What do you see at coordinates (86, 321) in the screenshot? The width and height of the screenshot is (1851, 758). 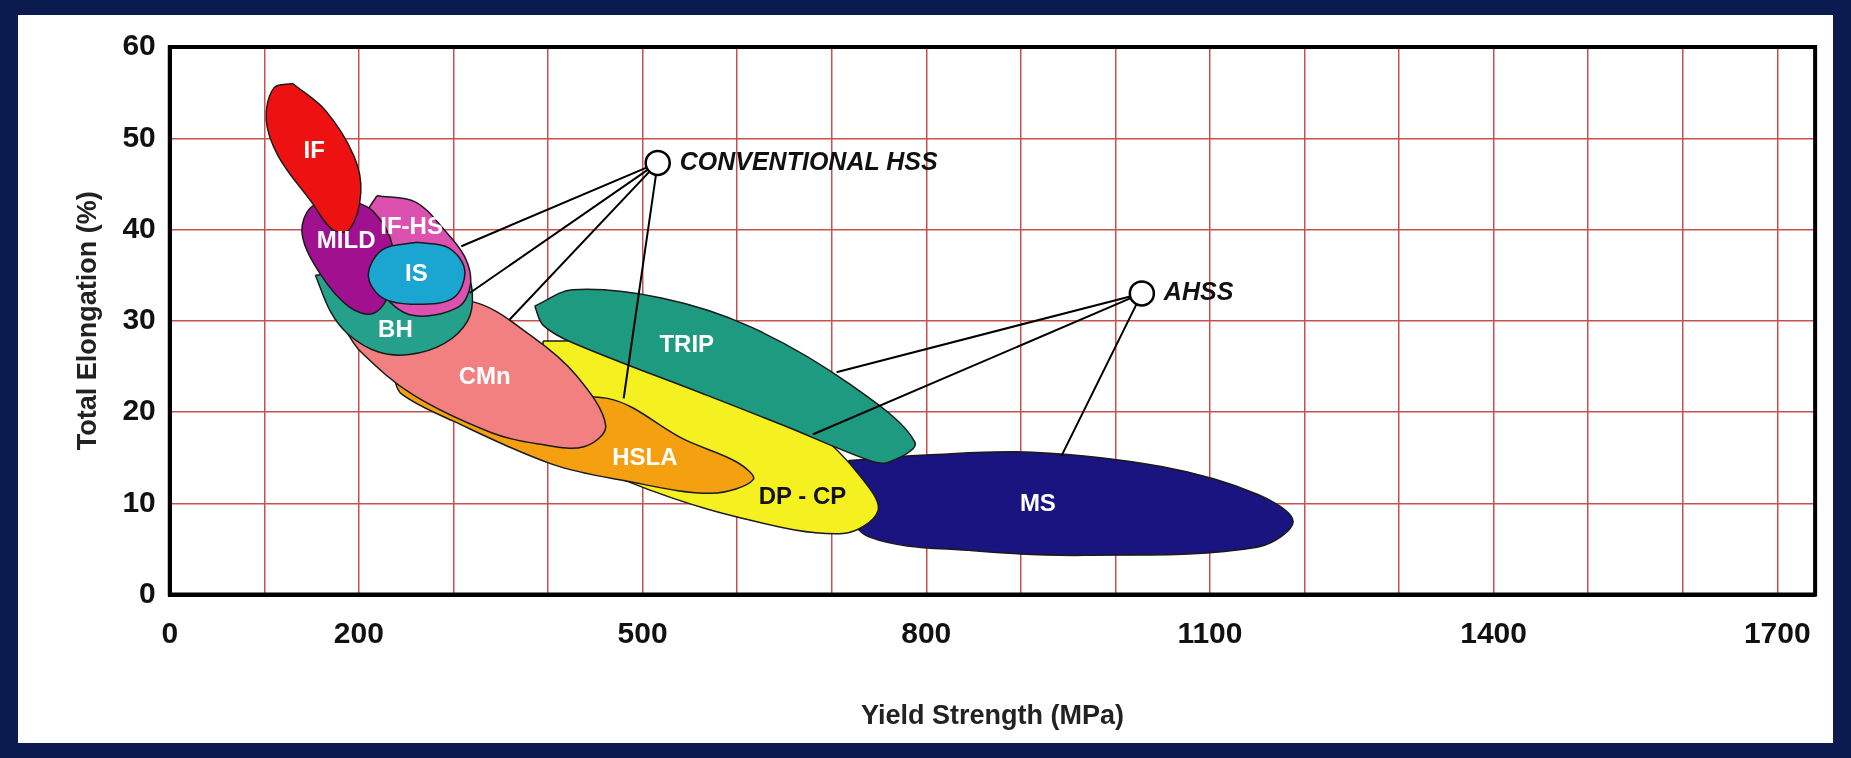 I see `y-axis-title: Total Elongation (%)` at bounding box center [86, 321].